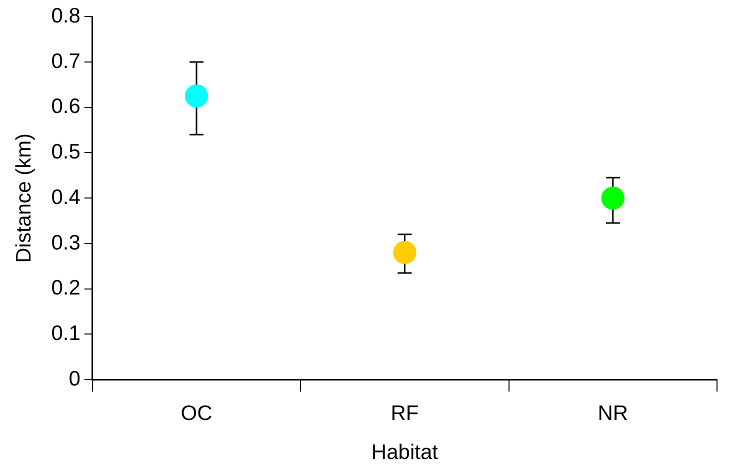 The height and width of the screenshot is (474, 729). What do you see at coordinates (24, 198) in the screenshot?
I see `y-axis-title: Distance (km)` at bounding box center [24, 198].